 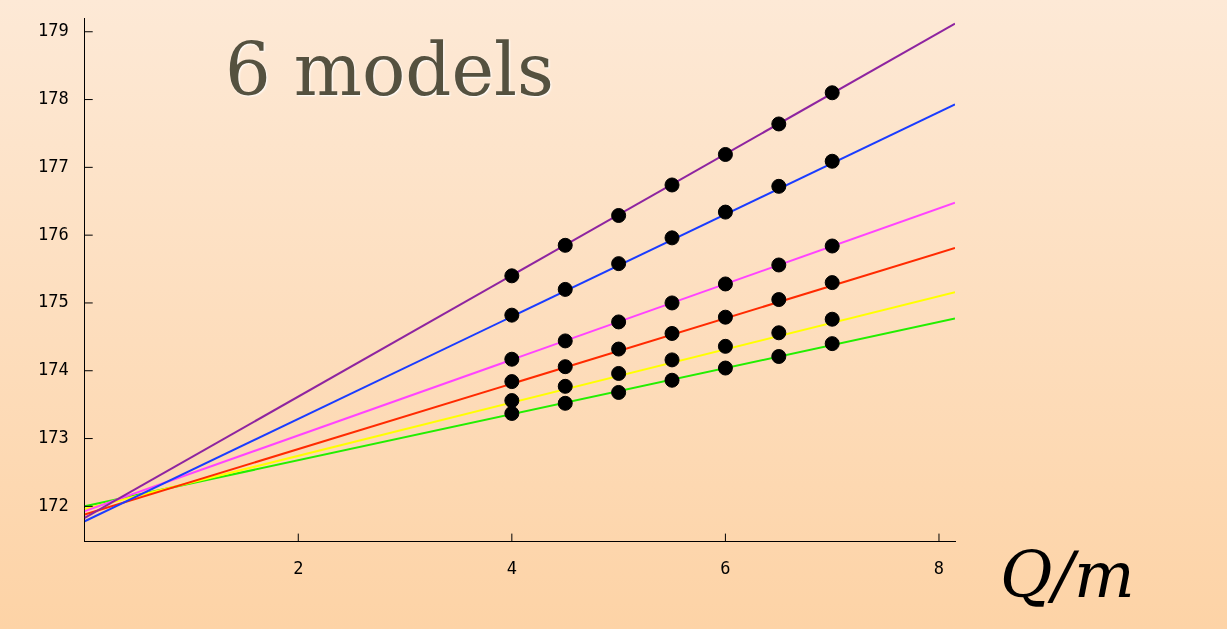 What do you see at coordinates (53, 165) in the screenshot?
I see `y-tick-label: 177` at bounding box center [53, 165].